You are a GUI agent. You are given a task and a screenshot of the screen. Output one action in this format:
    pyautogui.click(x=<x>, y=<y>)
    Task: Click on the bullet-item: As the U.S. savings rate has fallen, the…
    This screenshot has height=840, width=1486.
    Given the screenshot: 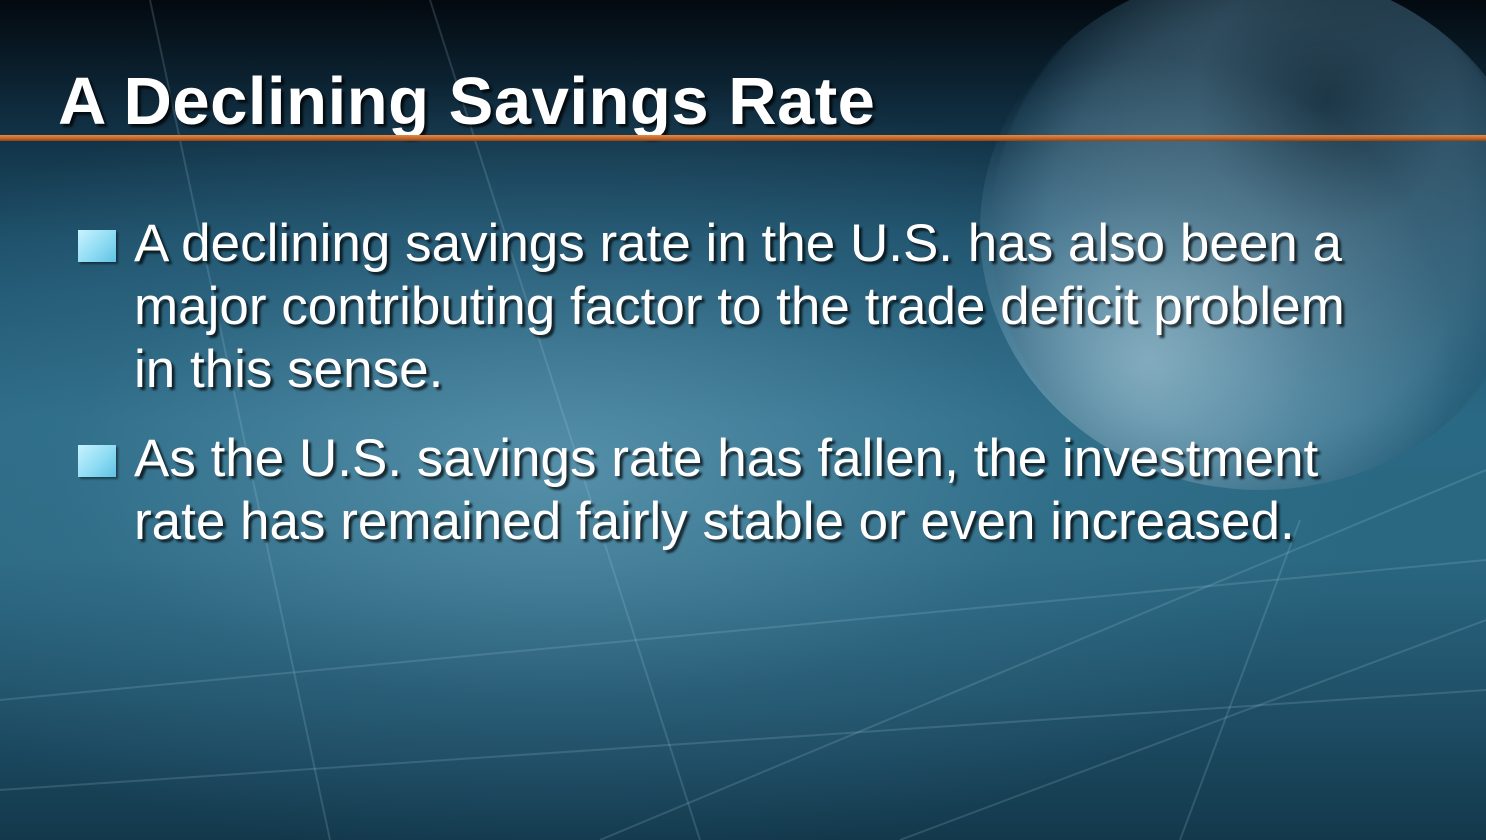 What is the action you would take?
    pyautogui.click(x=738, y=490)
    